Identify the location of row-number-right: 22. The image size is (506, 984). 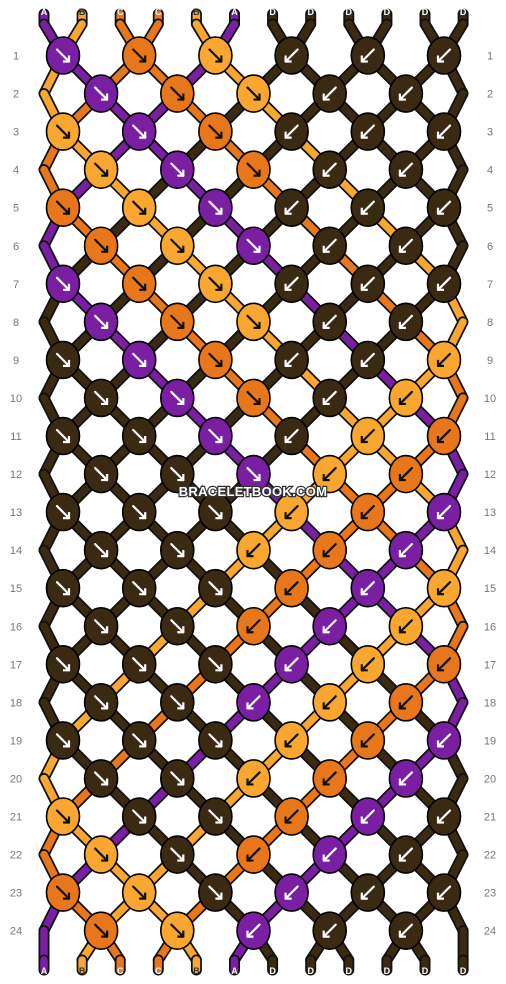
(490, 856).